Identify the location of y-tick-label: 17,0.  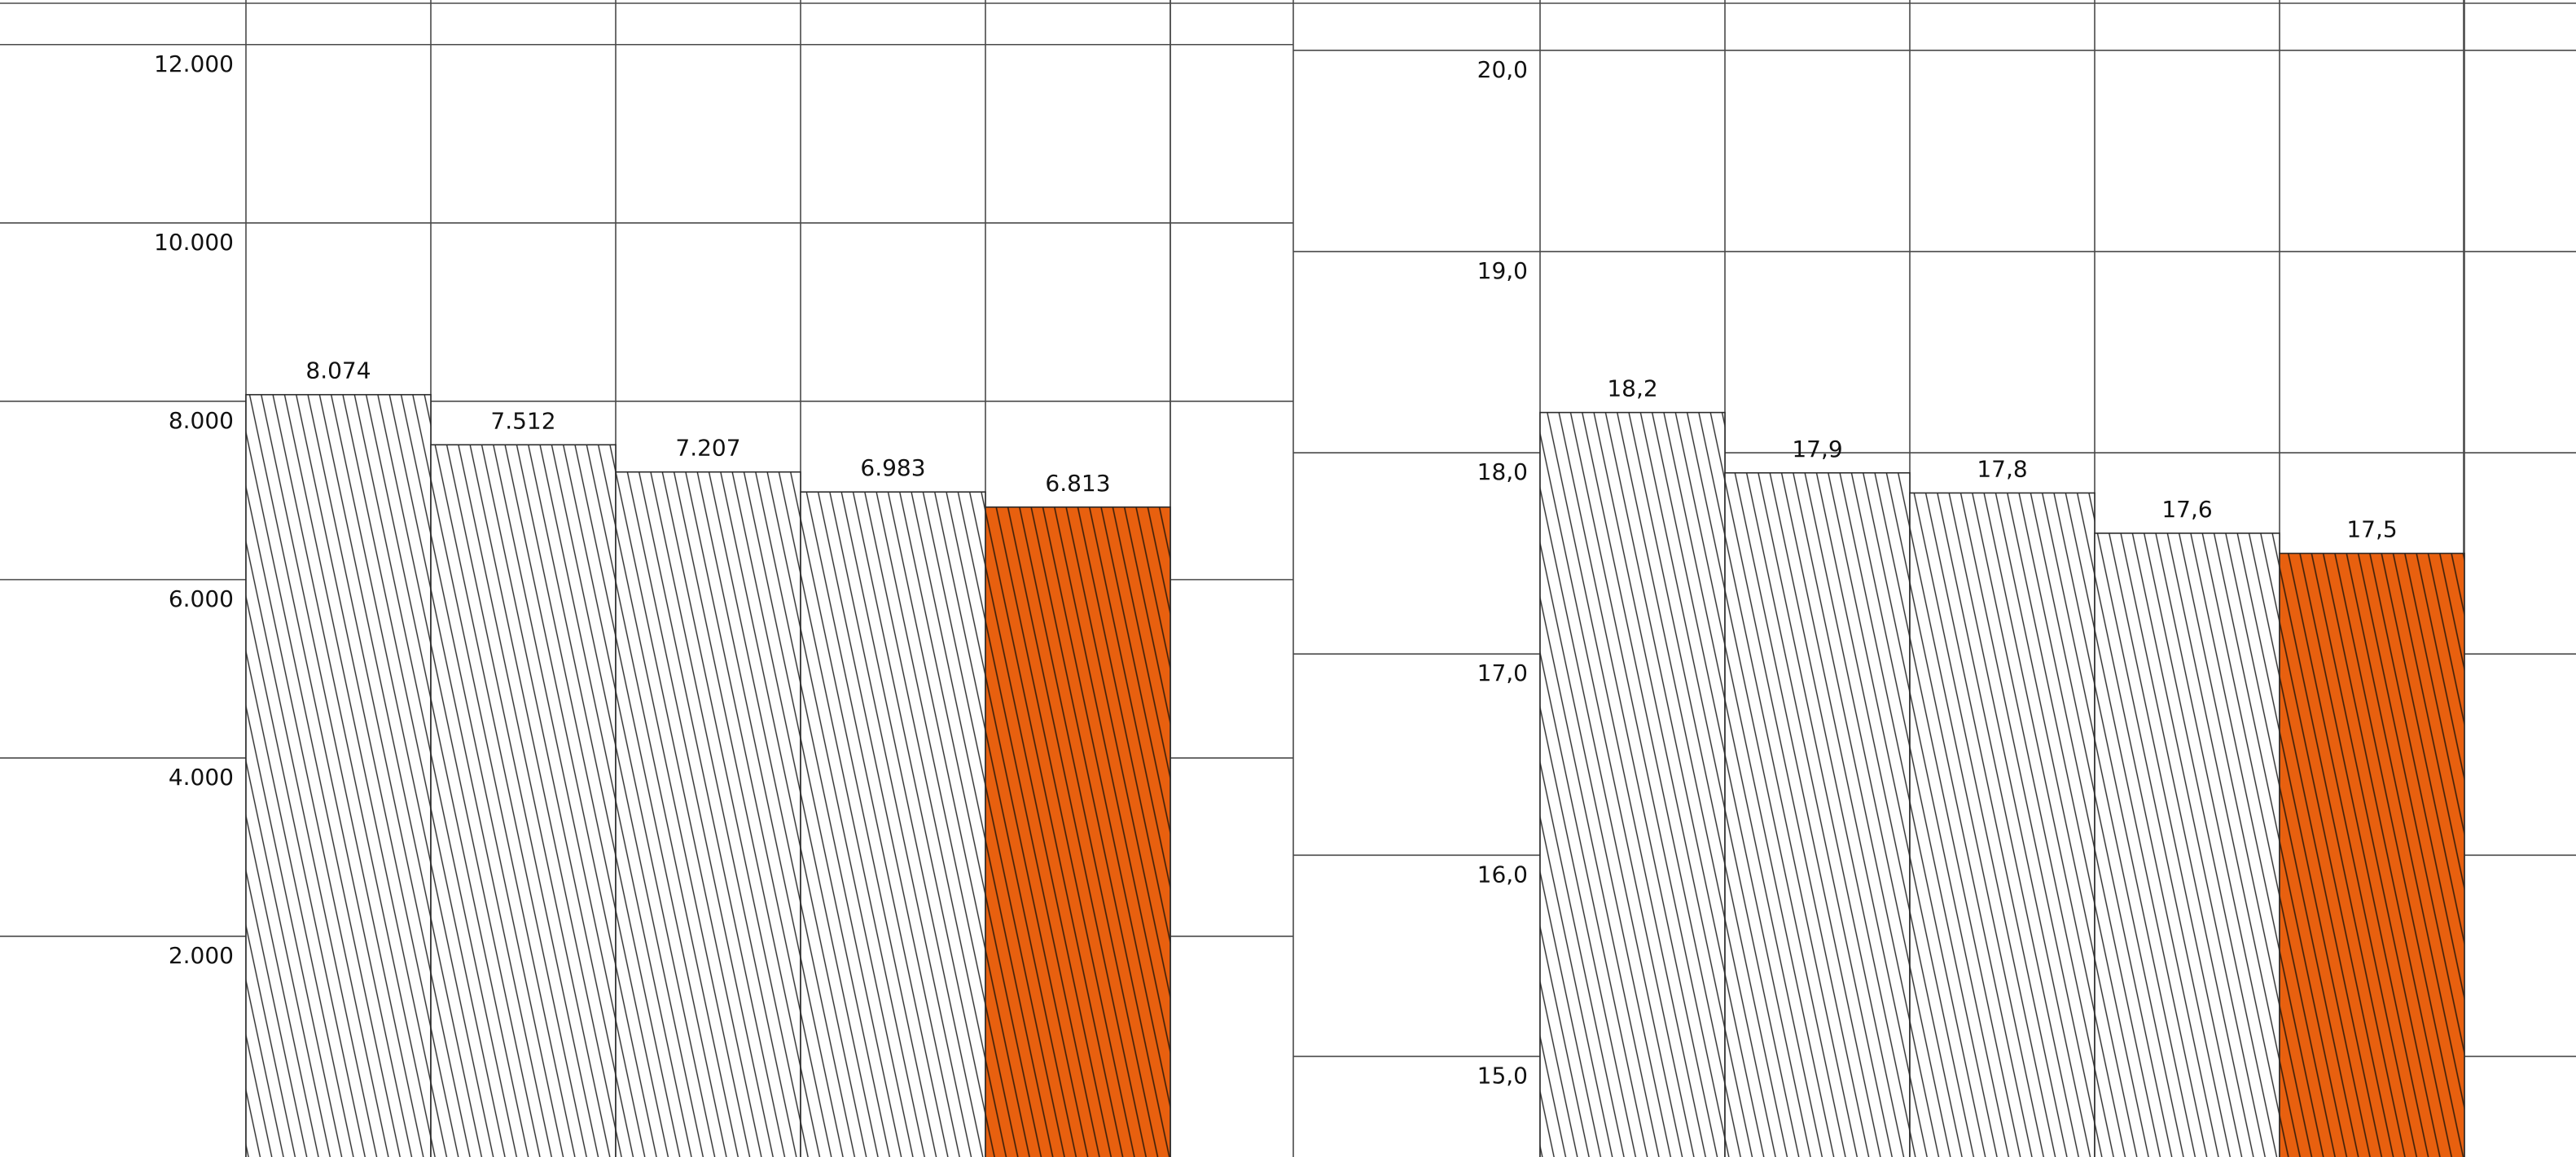
(1502, 673).